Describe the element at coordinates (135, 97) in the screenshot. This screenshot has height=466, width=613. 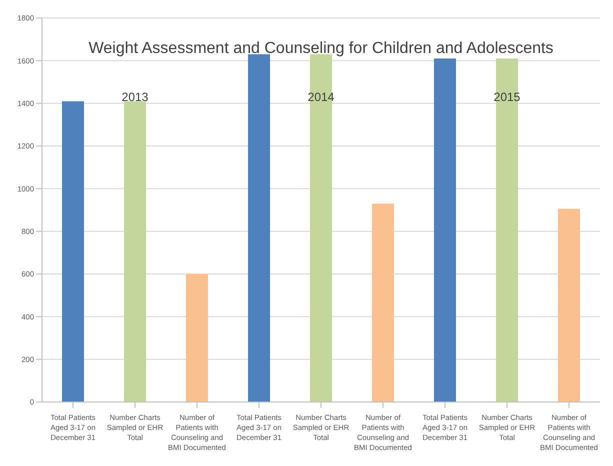
I see `annotation: 2013` at that location.